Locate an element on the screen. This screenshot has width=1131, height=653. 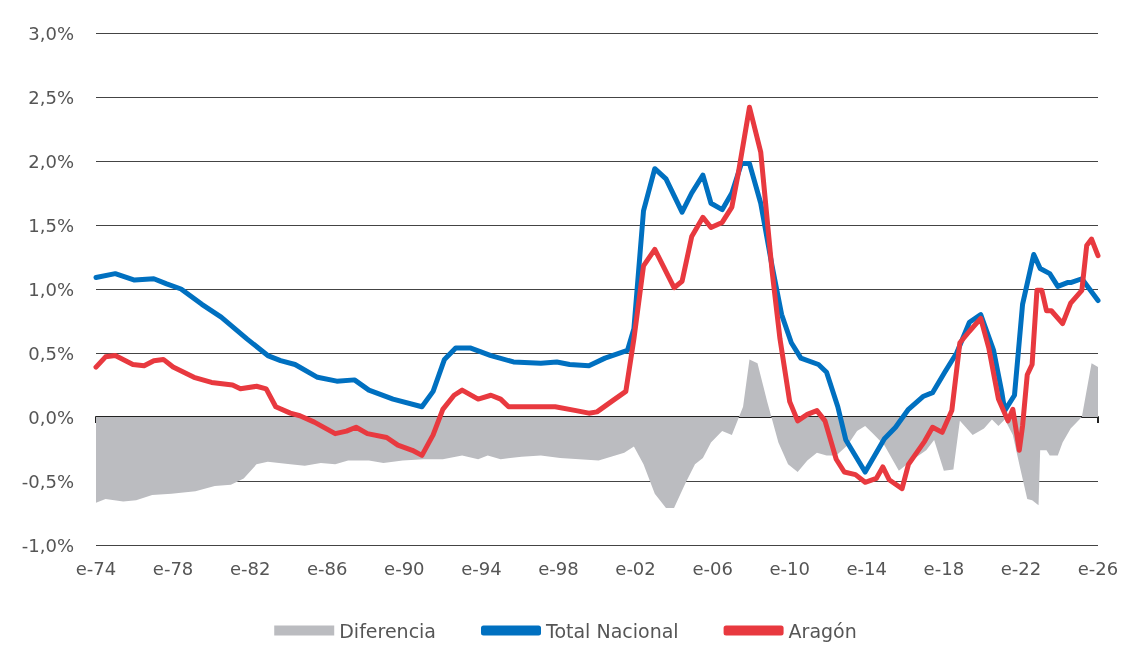
x-tick-label: e-94 is located at coordinates (481, 568).